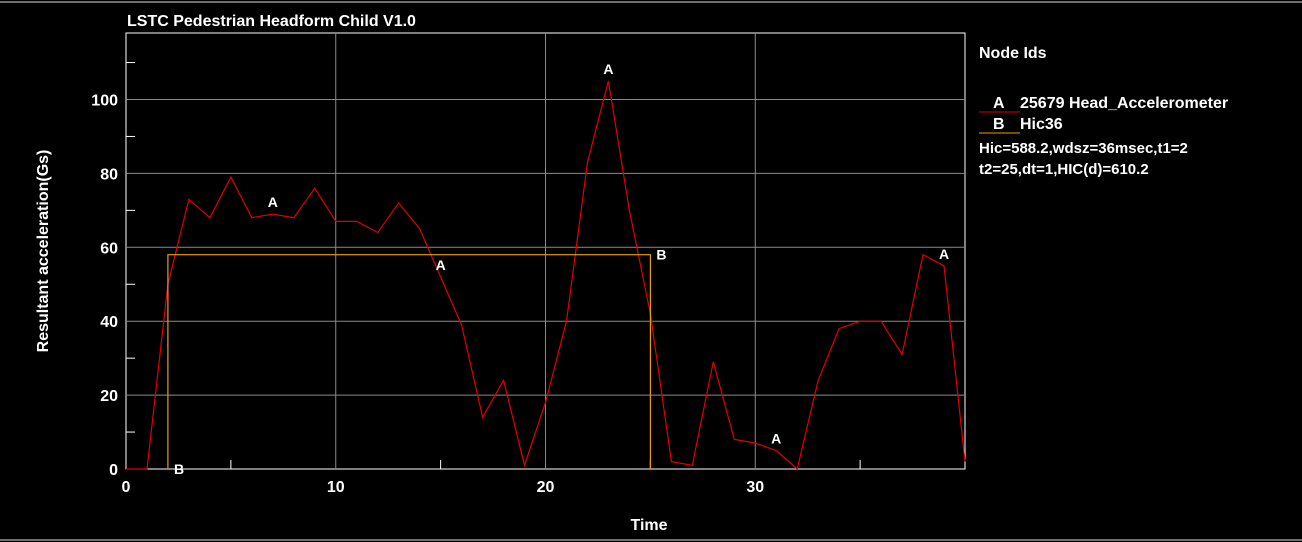 The height and width of the screenshot is (542, 1302). I want to click on x-tick-label: 10, so click(336, 487).